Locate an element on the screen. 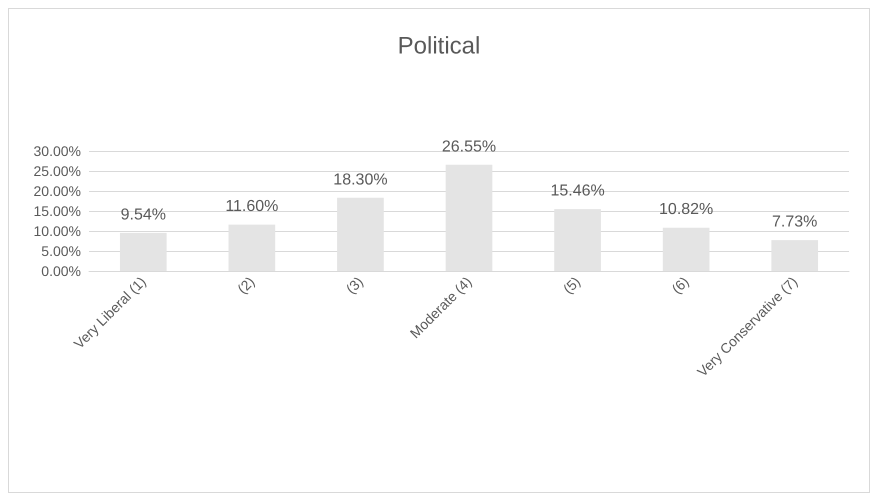 The image size is (876, 497). y-tick-label: 25.00% is located at coordinates (57, 171).